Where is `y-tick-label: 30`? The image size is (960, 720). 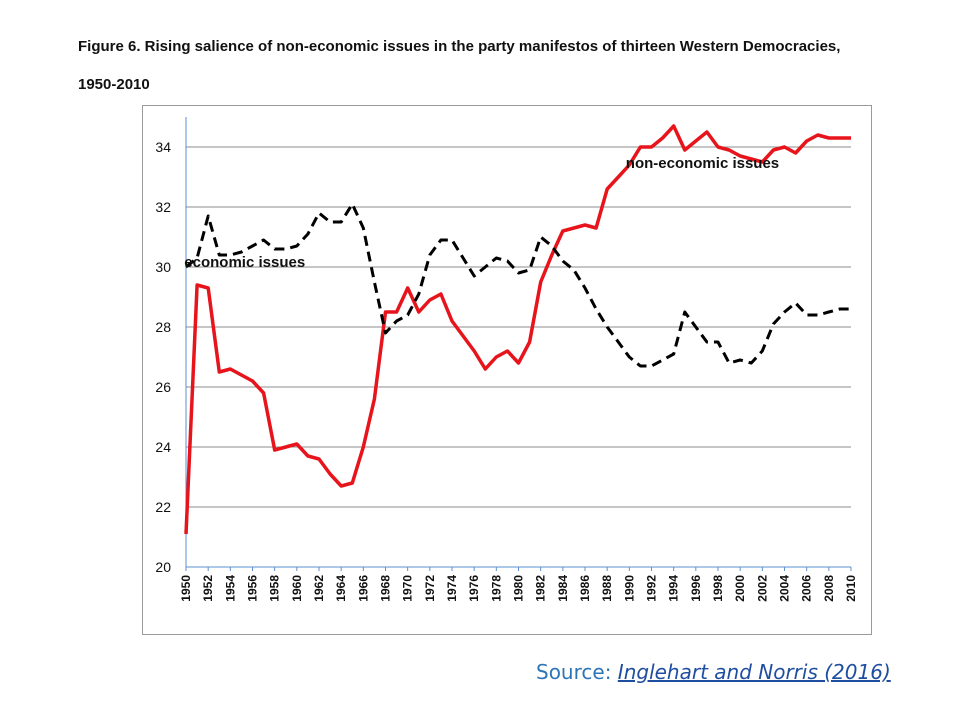
y-tick-label: 30 is located at coordinates (163, 267).